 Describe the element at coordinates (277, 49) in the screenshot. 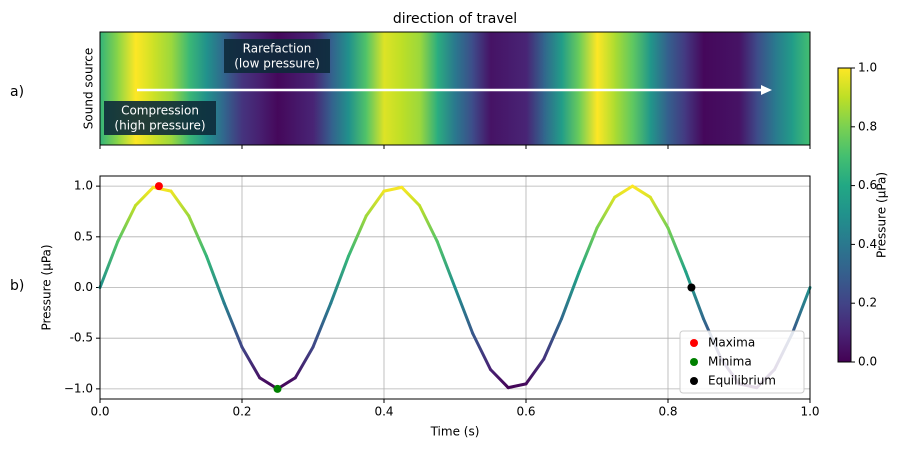

I see `annotation-text: Rarefaction` at that location.